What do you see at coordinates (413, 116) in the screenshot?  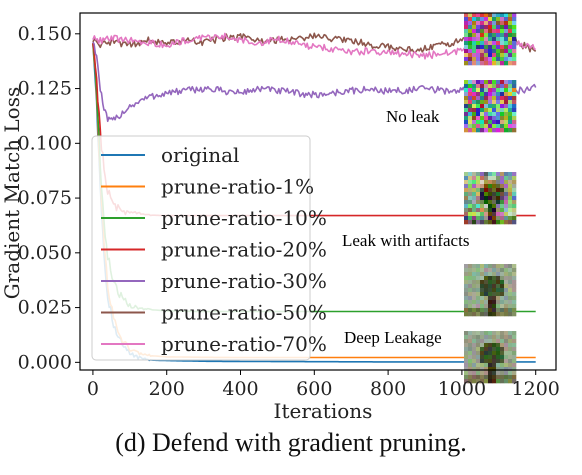 I see `annotation-no-leak: No leak` at bounding box center [413, 116].